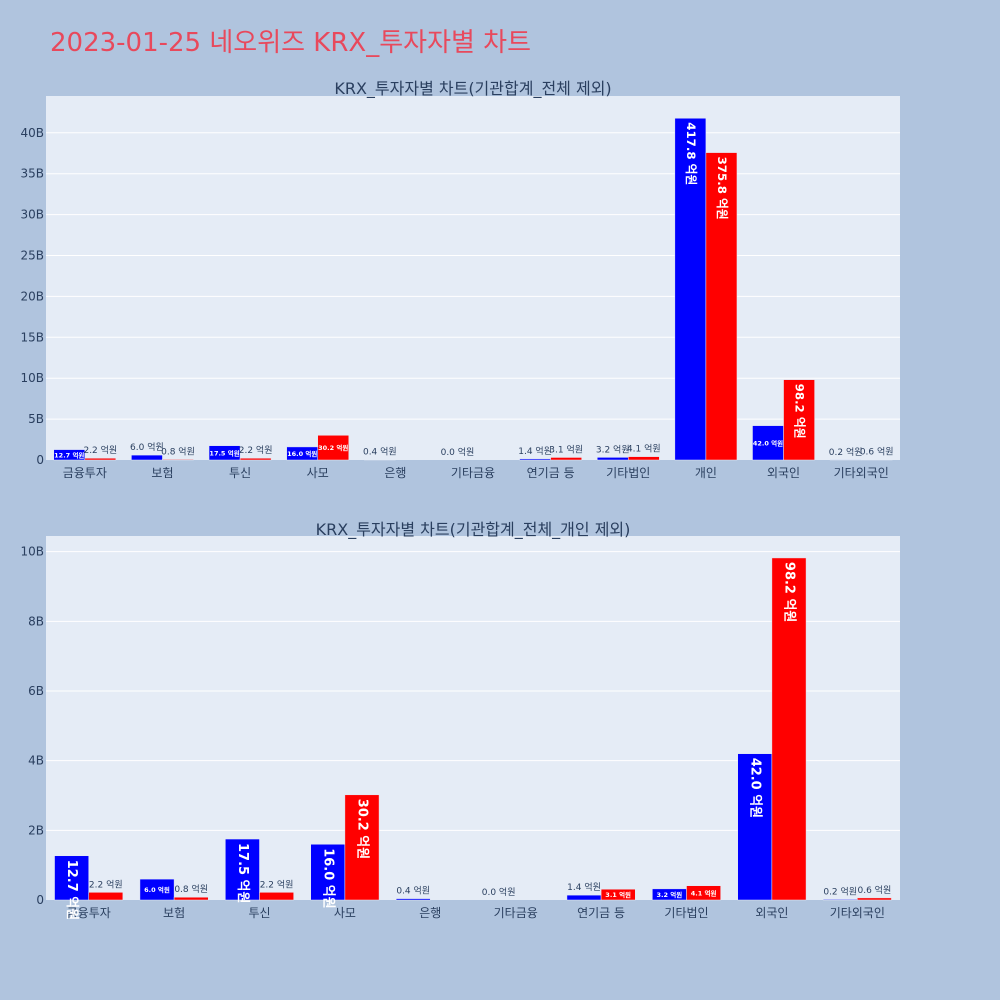  Describe the element at coordinates (32, 133) in the screenshot. I see `y-tick-label: 40B` at that location.